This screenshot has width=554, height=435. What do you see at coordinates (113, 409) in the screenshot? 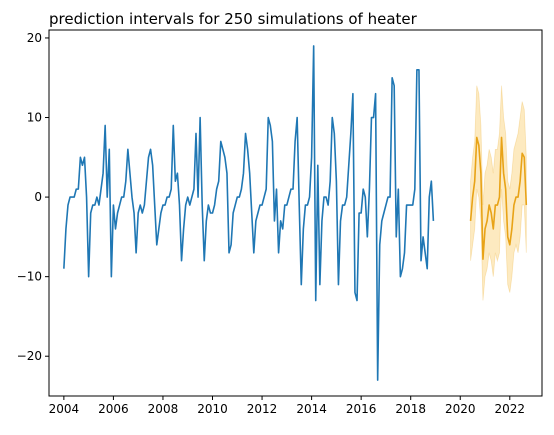
I see `x-tick-label: 2006` at bounding box center [113, 409].